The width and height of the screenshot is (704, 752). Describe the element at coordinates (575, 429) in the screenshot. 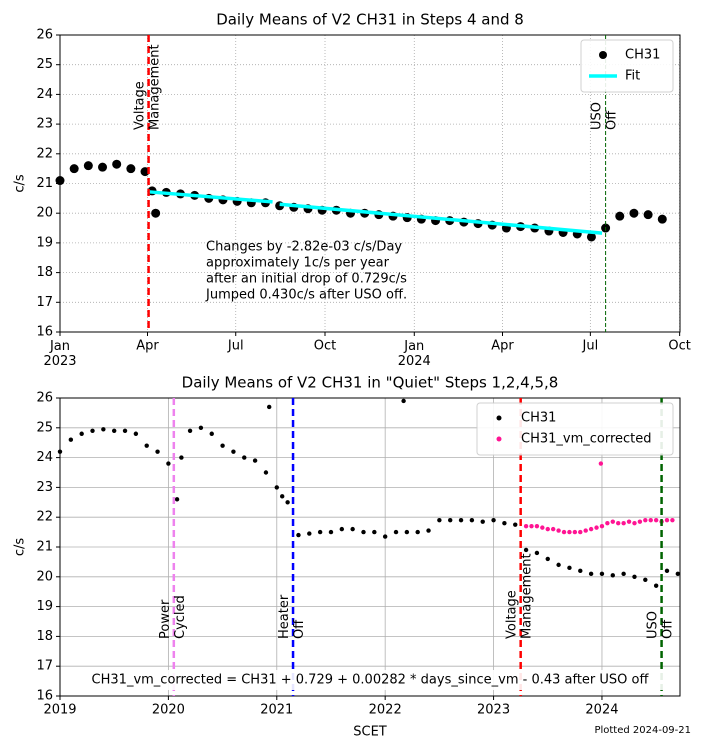

I see `legend-box` at that location.